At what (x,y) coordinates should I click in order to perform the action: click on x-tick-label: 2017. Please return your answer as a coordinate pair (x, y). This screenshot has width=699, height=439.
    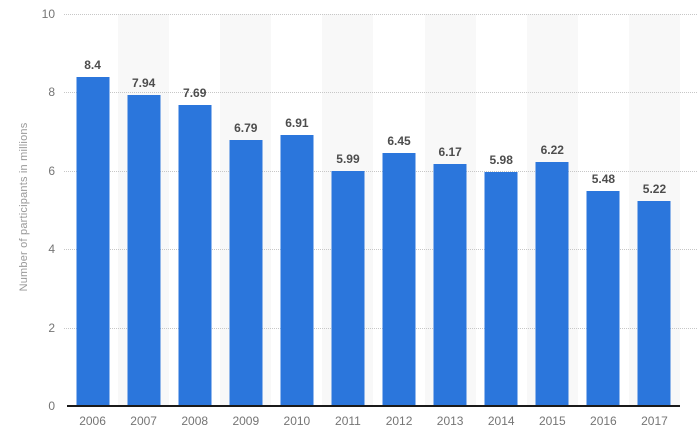
    Looking at the image, I should click on (654, 421).